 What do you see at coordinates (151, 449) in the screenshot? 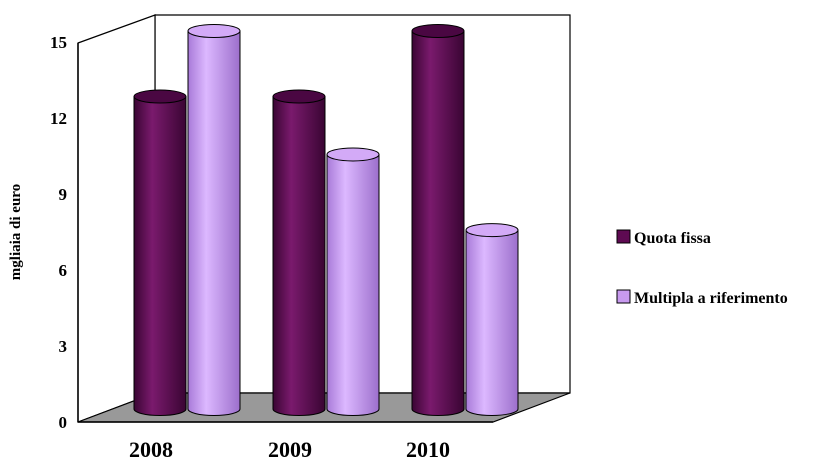
I see `x-tick-label: 2008` at bounding box center [151, 449].